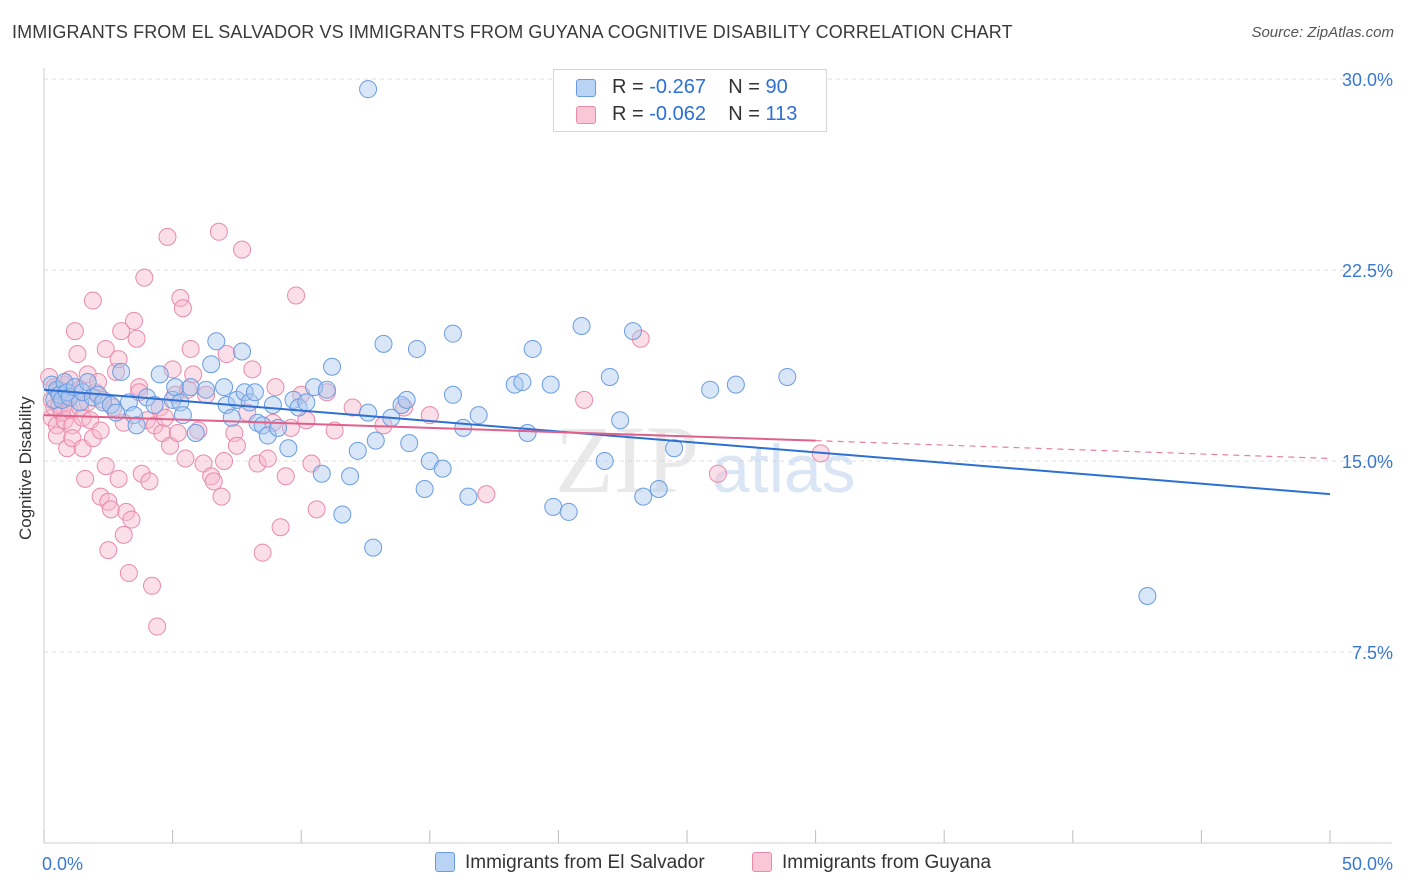 The image size is (1406, 892). I want to click on source-label: Source: ZipAtlas.com, so click(1322, 32).